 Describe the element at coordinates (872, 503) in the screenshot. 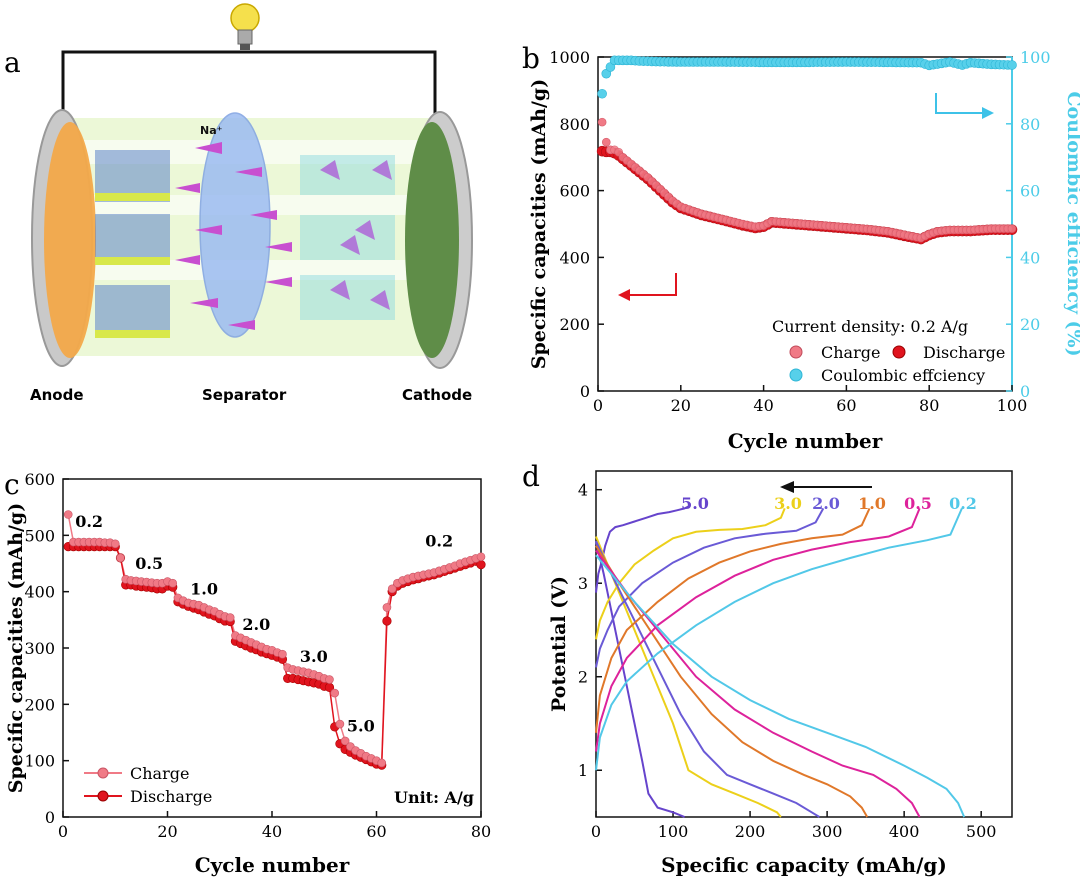

I see `rate-label-1.0: 1.0` at that location.